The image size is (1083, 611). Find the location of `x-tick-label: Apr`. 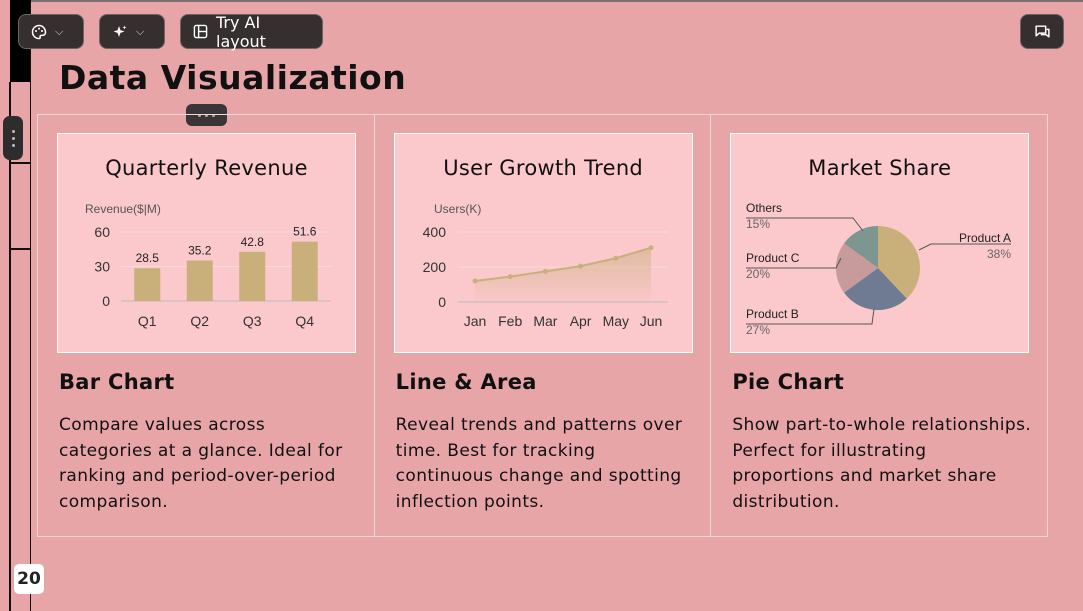

x-tick-label: Apr is located at coordinates (580, 321).